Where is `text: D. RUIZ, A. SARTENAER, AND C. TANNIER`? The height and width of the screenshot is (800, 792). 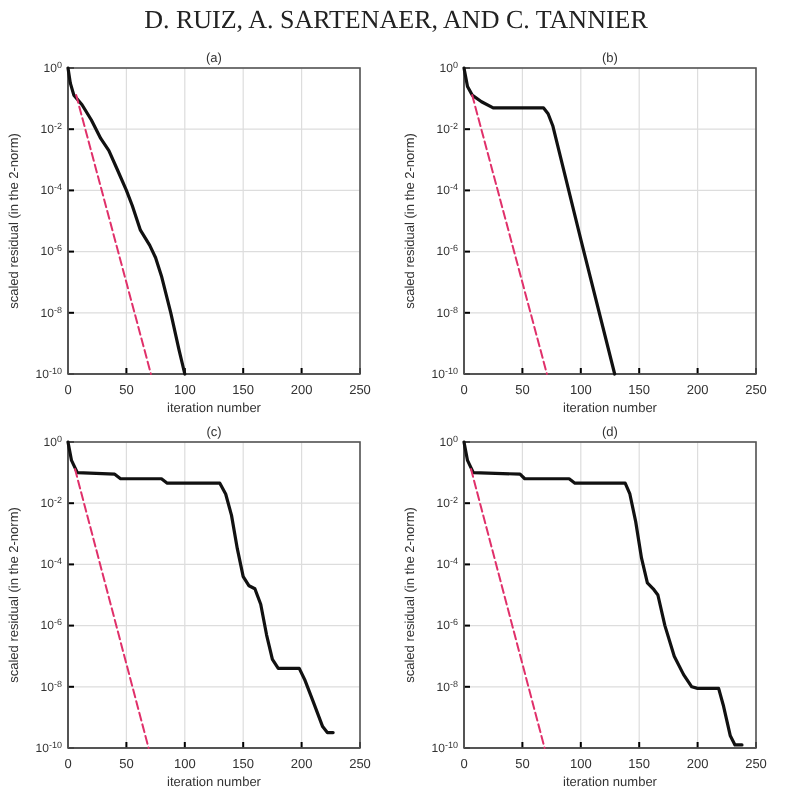 text: D. RUIZ, A. SARTENAER, AND C. TANNIER is located at coordinates (396, 20).